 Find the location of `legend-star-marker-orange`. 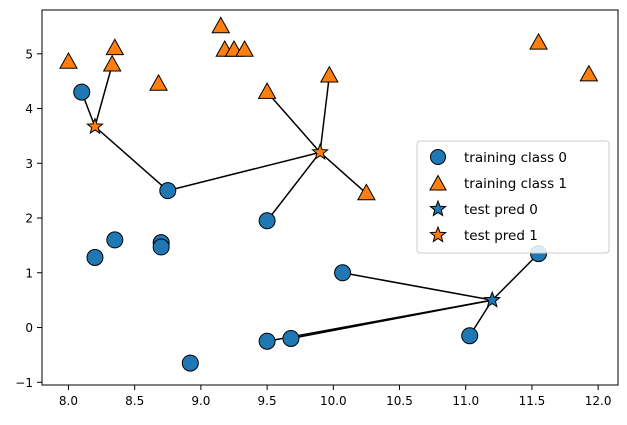

legend-star-marker-orange is located at coordinates (438, 234).